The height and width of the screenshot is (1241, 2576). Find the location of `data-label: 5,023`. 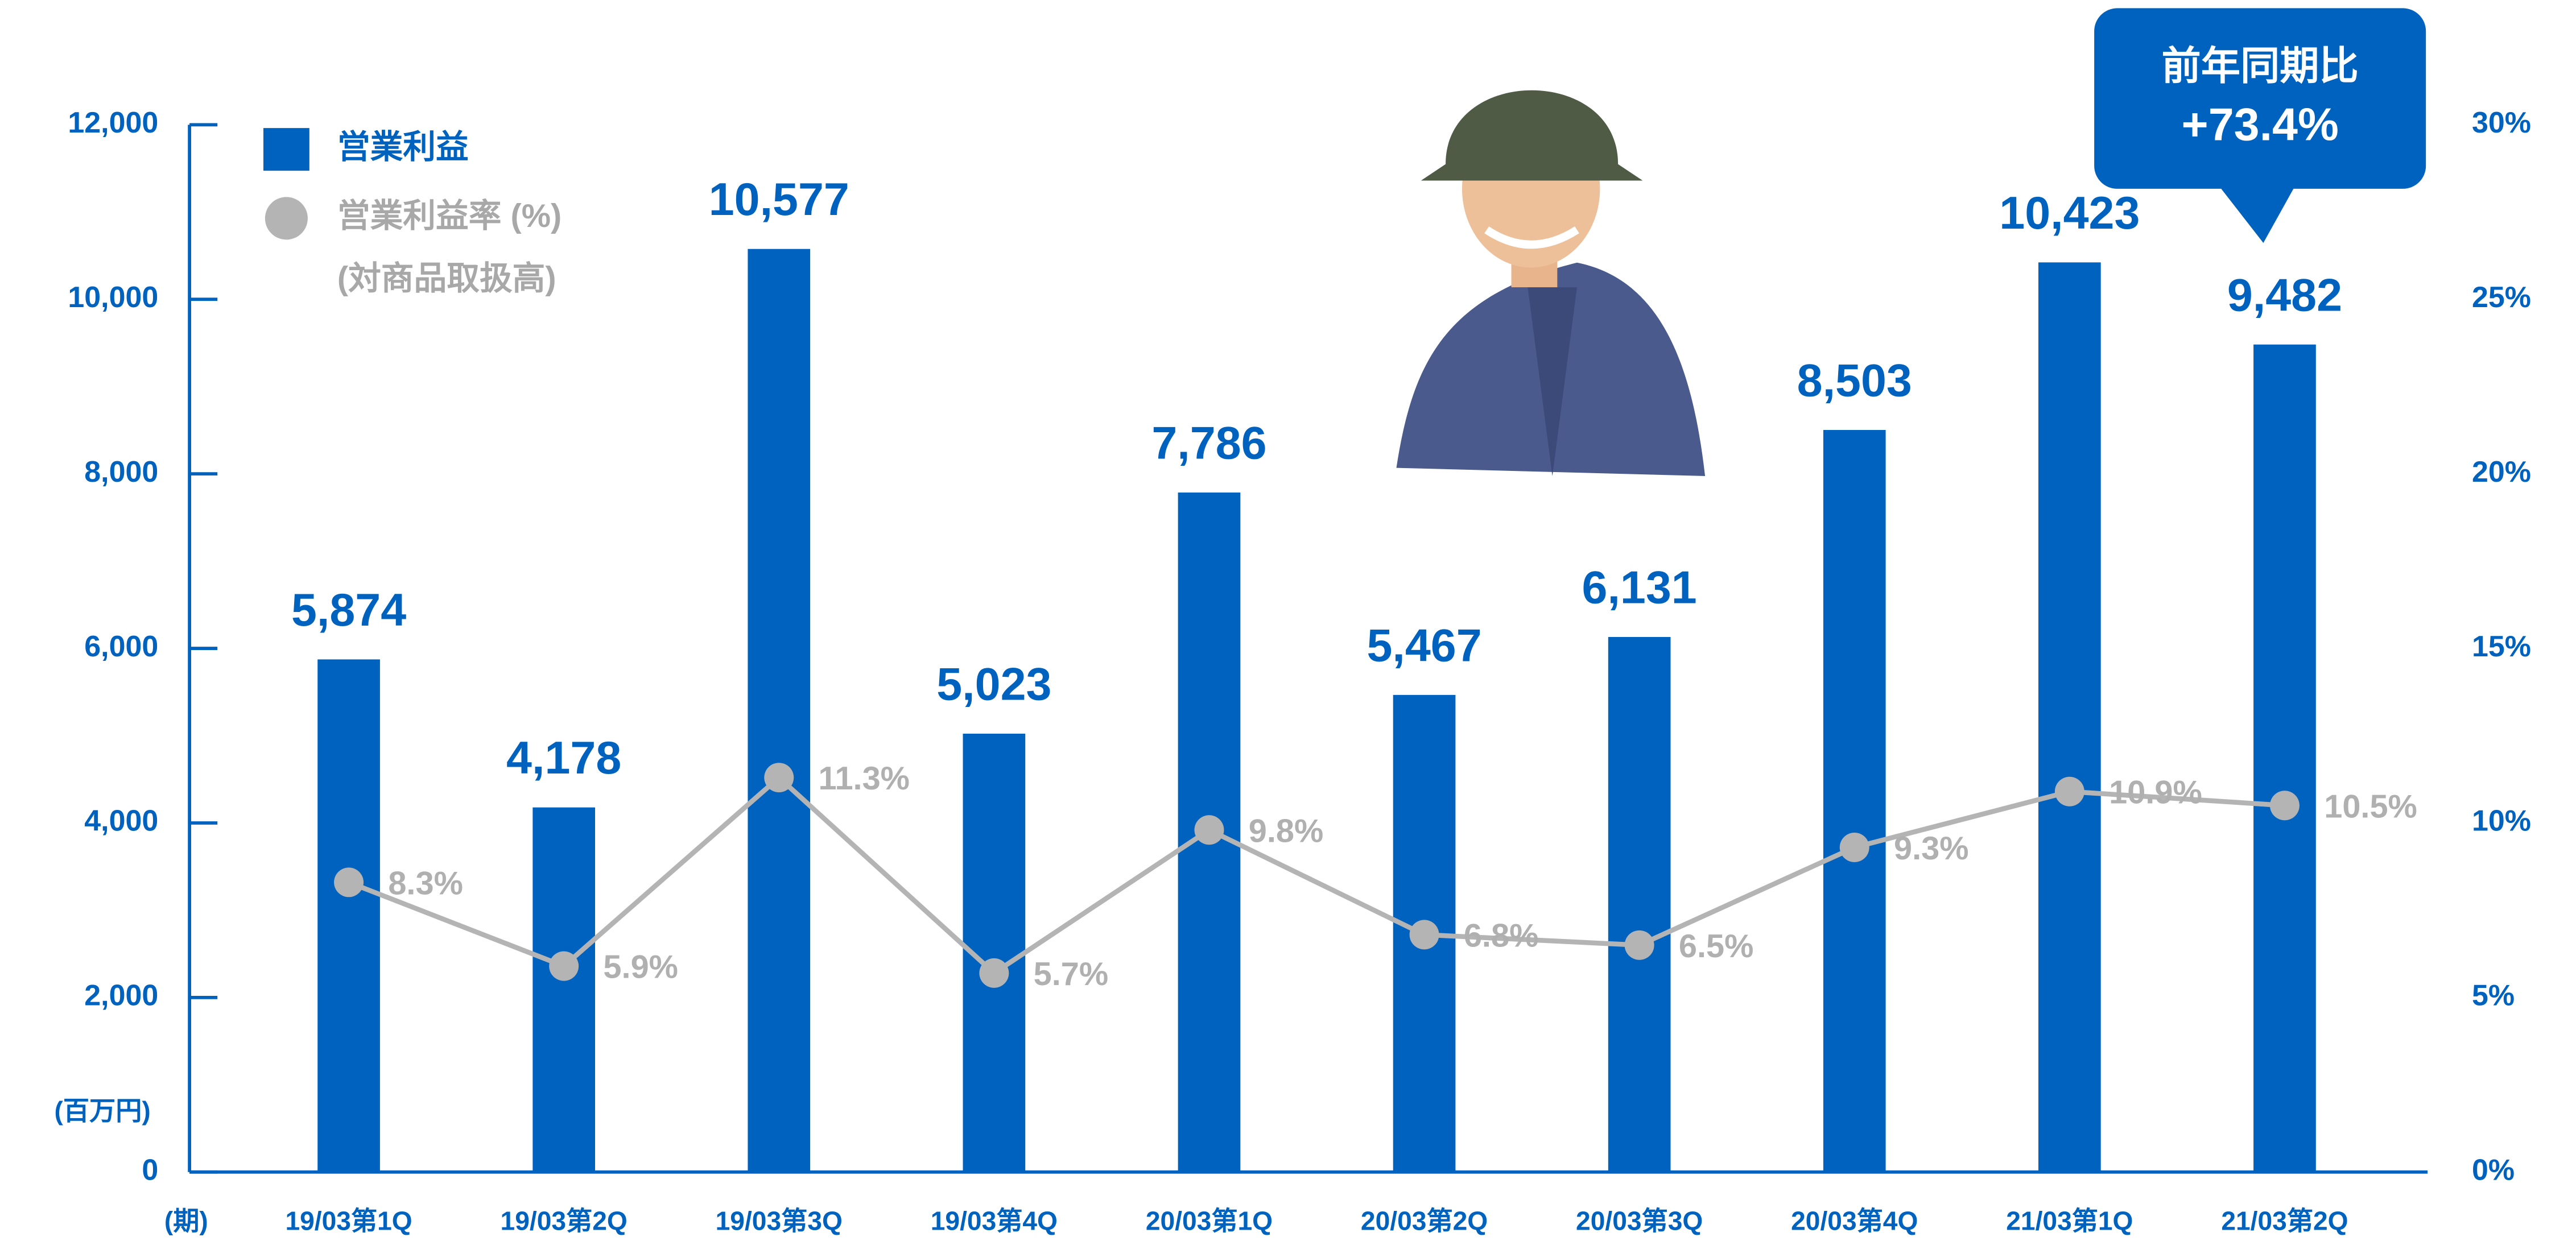

data-label: 5,023 is located at coordinates (994, 685).